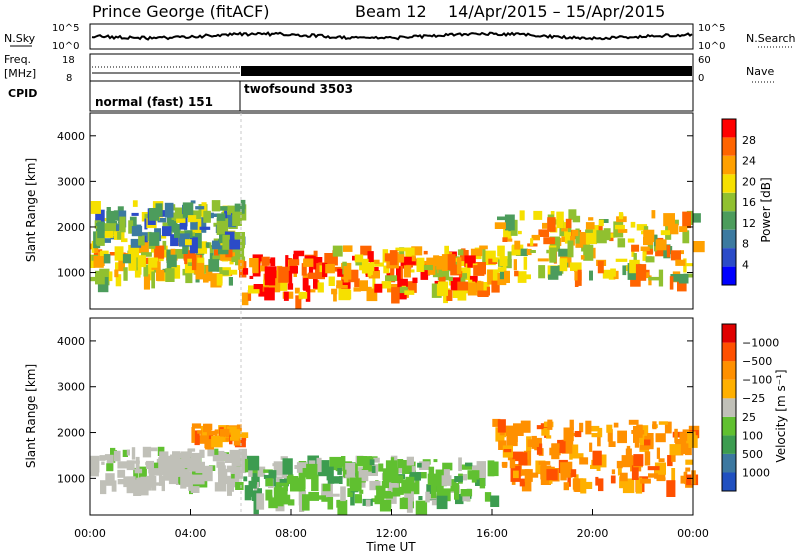 This screenshot has height=554, width=800. Describe the element at coordinates (68, 60) in the screenshot. I see `freq-tick-top: 18` at that location.